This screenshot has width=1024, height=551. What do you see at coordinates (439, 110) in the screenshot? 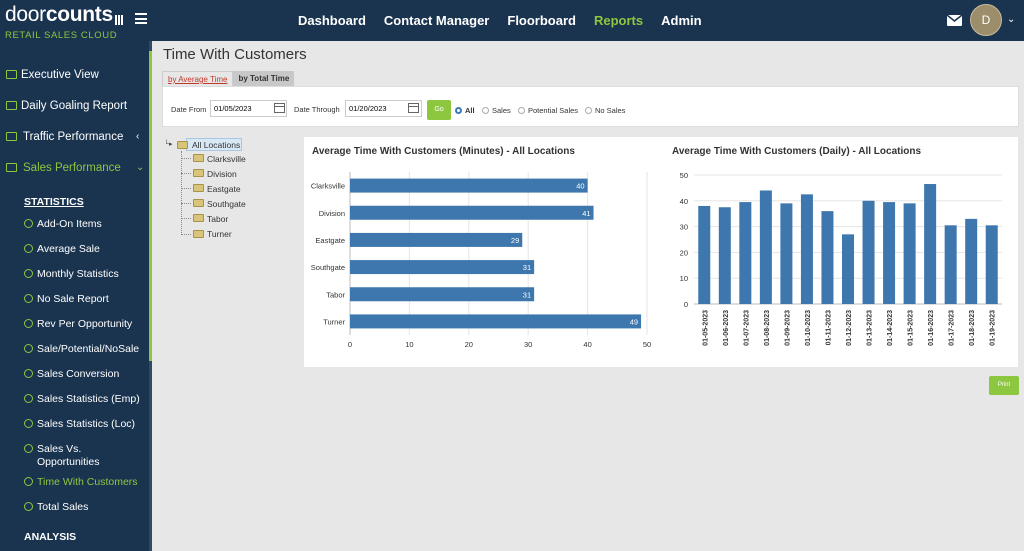
I see `go-button: Go` at bounding box center [439, 110].